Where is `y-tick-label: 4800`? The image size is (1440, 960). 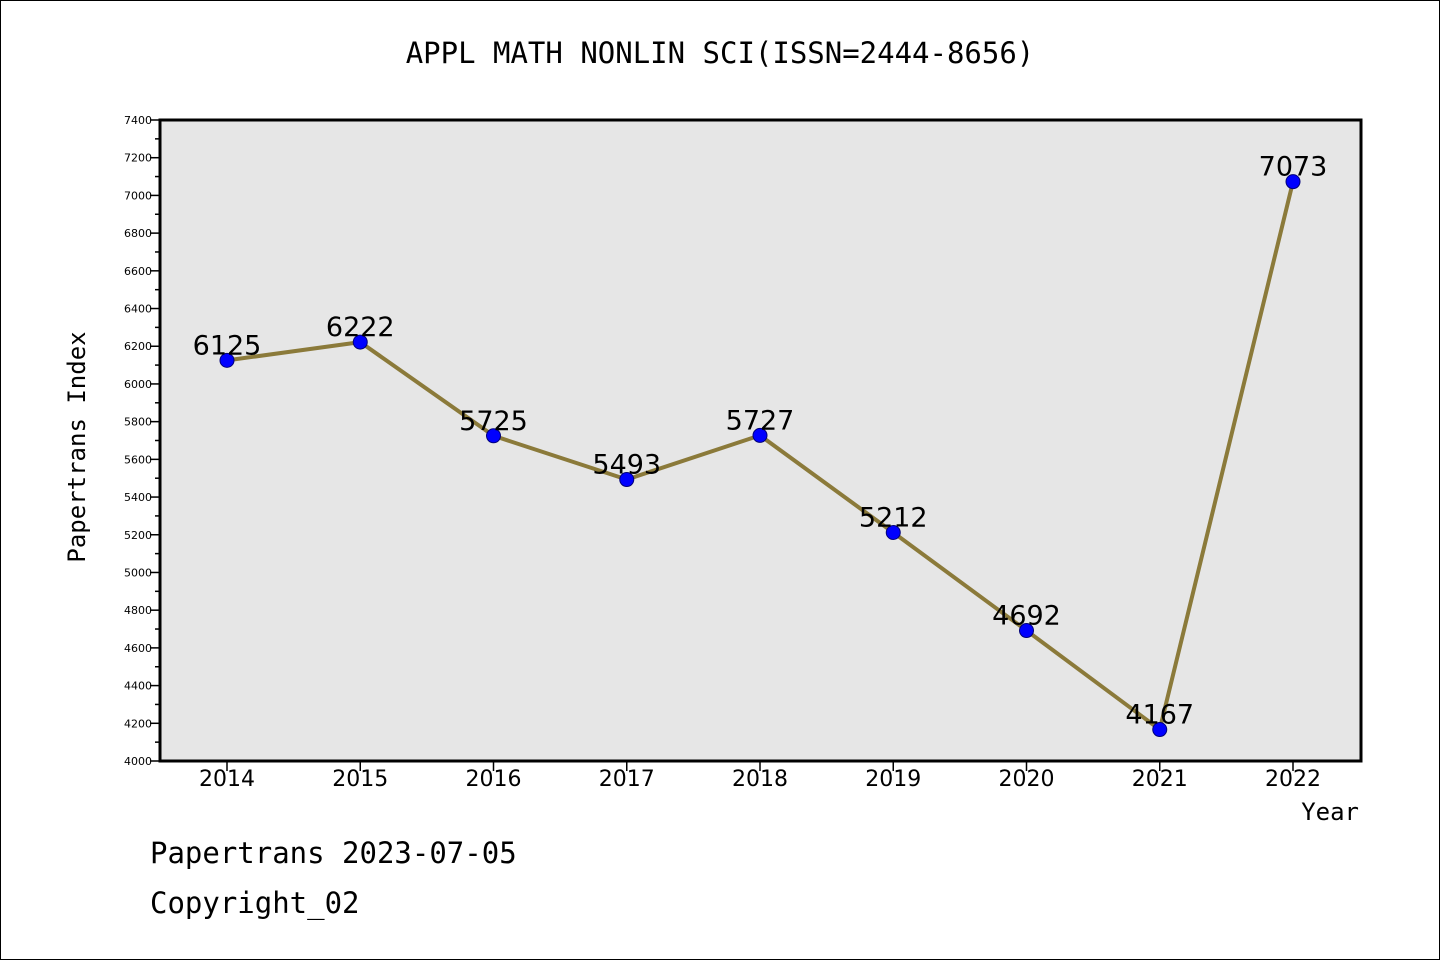
y-tick-label: 4800 is located at coordinates (138, 610).